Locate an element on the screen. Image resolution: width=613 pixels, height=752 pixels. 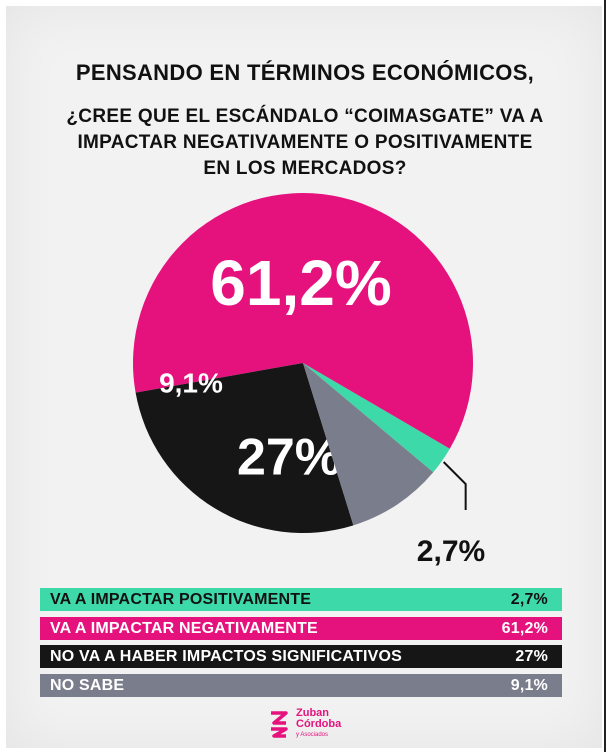
leader-line is located at coordinates (454, 485).